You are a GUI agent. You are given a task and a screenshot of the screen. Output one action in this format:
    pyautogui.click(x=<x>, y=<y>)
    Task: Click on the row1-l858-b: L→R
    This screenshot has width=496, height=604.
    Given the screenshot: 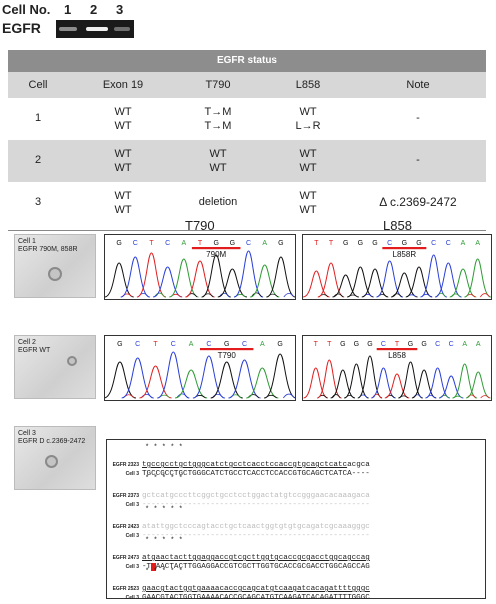 What is the action you would take?
    pyautogui.click(x=308, y=126)
    